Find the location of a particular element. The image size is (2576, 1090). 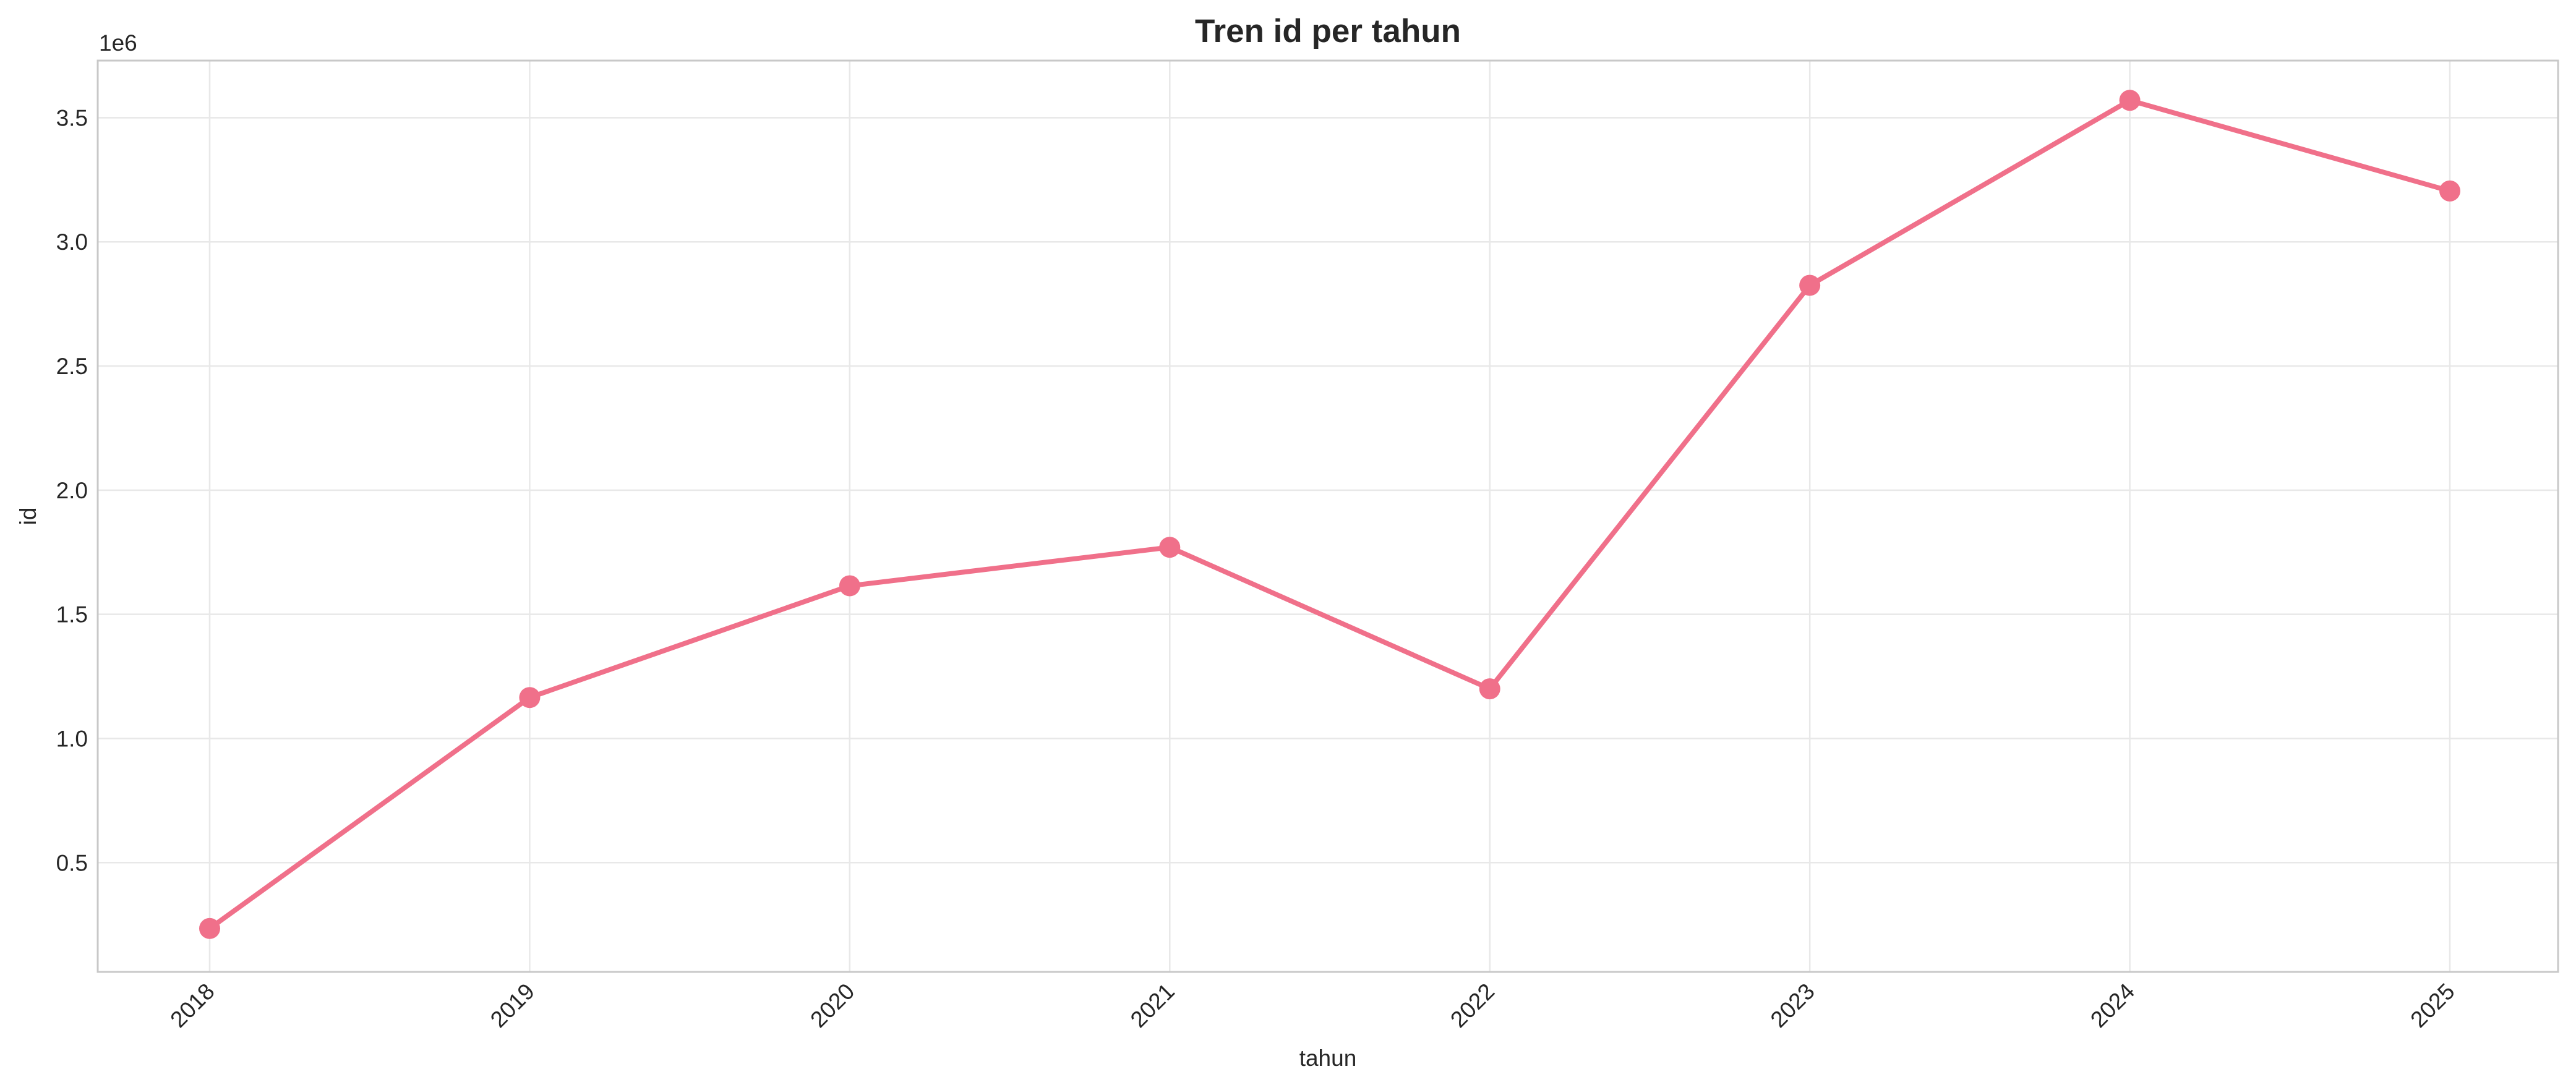

y-axis-offset-label: 1e6 is located at coordinates (118, 43).